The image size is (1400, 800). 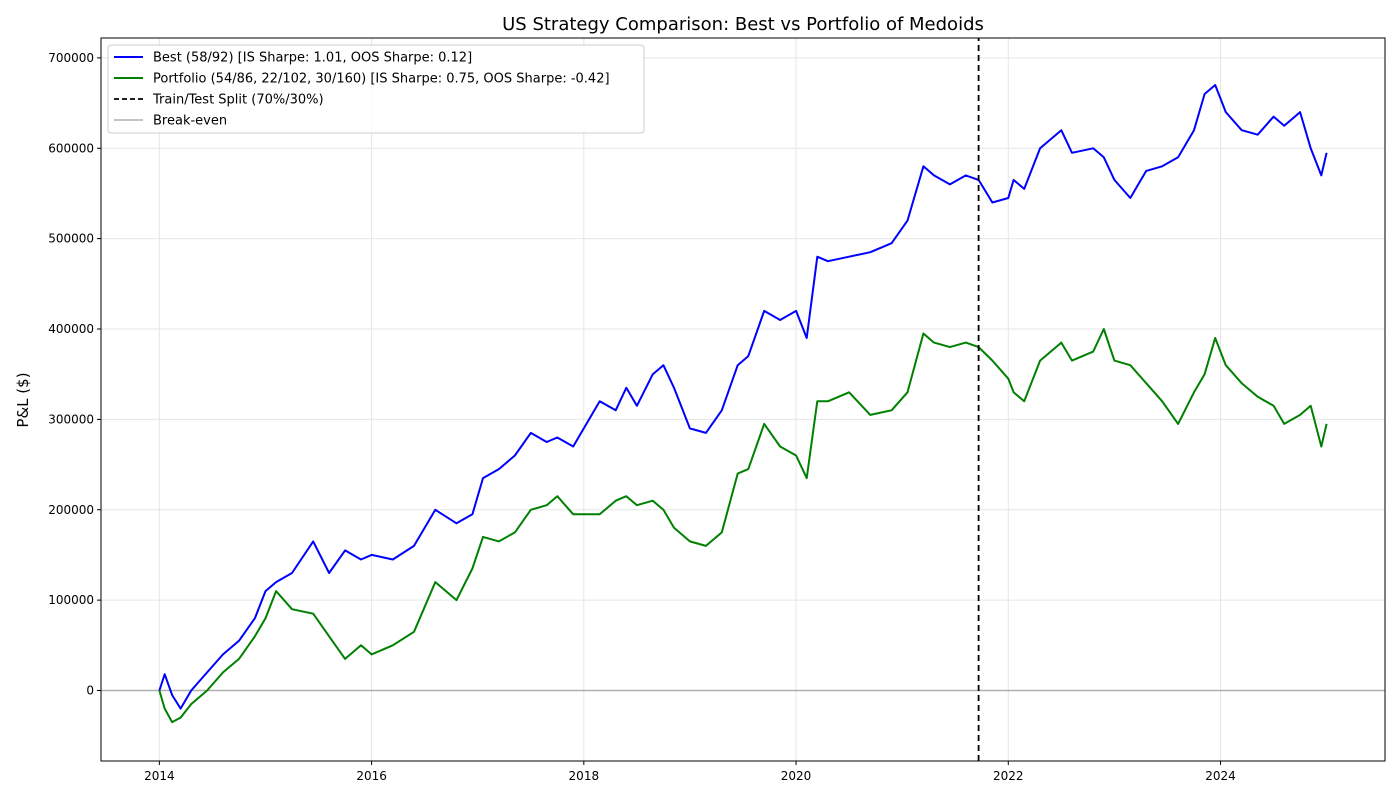 What do you see at coordinates (71, 600) in the screenshot?
I see `y-tick-label: 100000` at bounding box center [71, 600].